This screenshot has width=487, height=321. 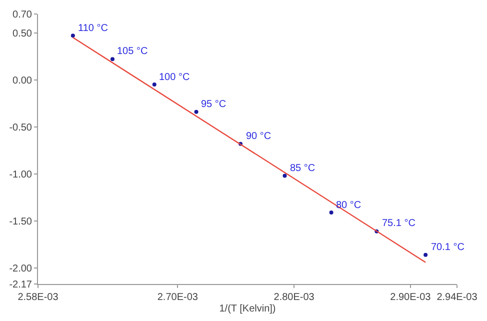 What do you see at coordinates (177, 297) in the screenshot?
I see `x-tick-label: 2.70E-03` at bounding box center [177, 297].